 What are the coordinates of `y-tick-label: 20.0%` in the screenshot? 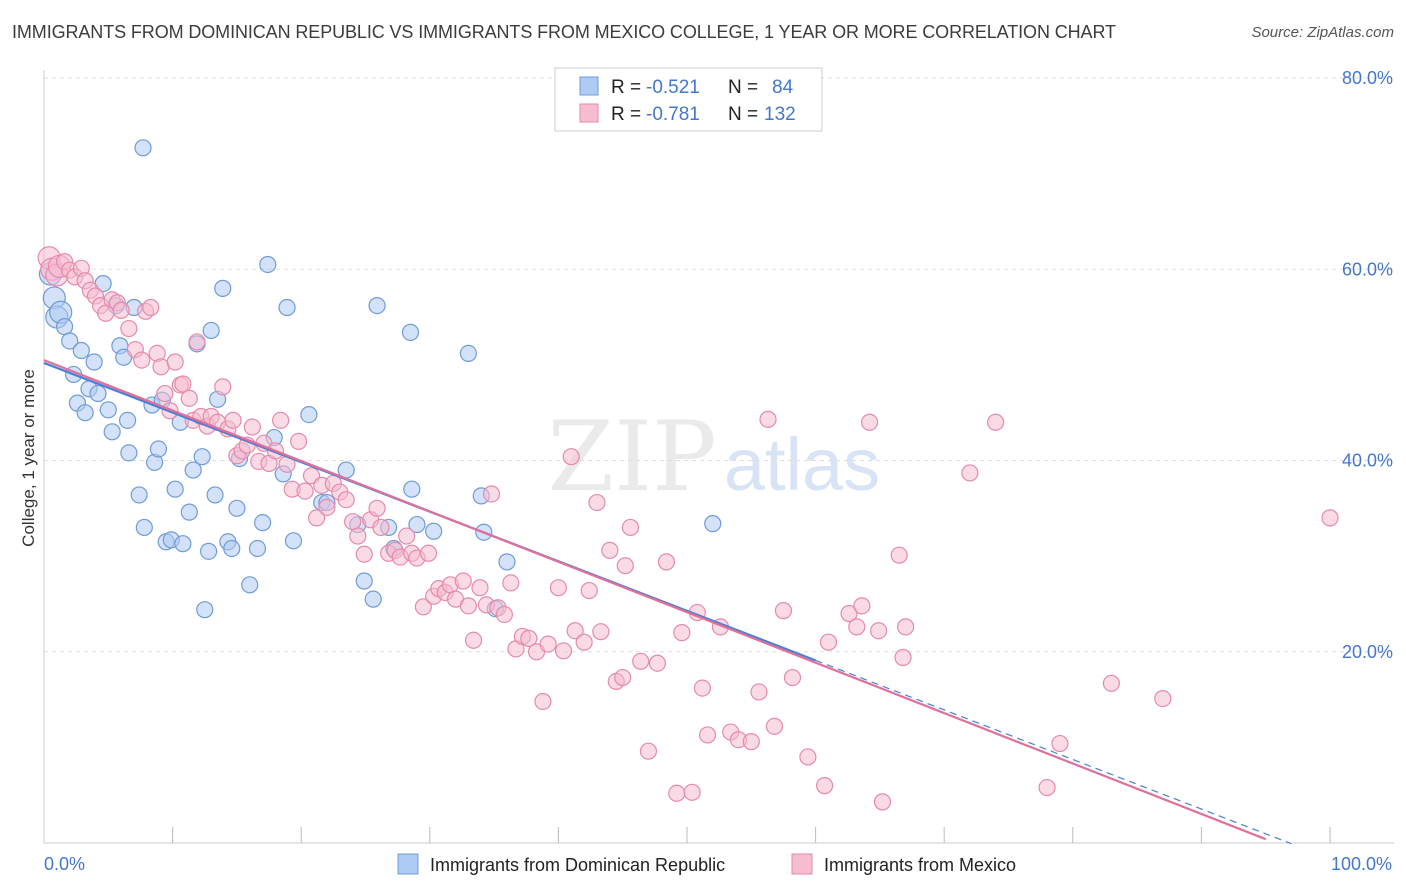 It's located at (1367, 652).